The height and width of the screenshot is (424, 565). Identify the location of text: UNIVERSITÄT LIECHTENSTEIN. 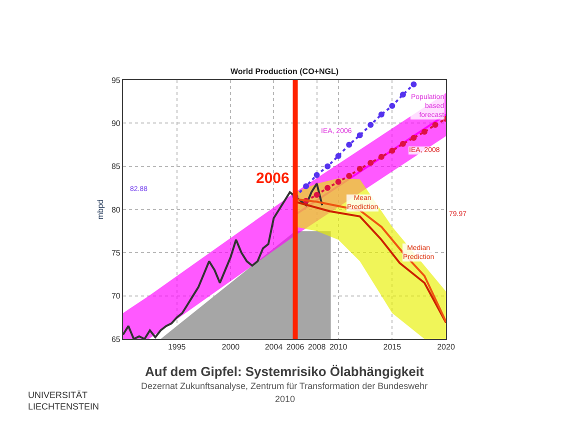
(64, 401).